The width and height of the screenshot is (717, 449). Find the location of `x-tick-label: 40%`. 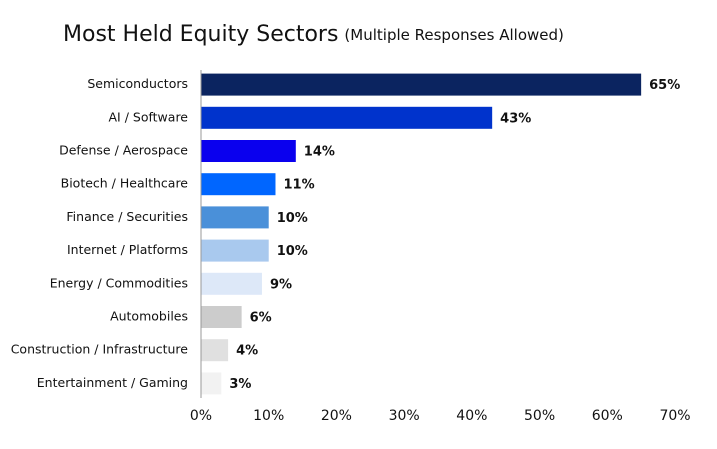

x-tick-label: 40% is located at coordinates (471, 416).